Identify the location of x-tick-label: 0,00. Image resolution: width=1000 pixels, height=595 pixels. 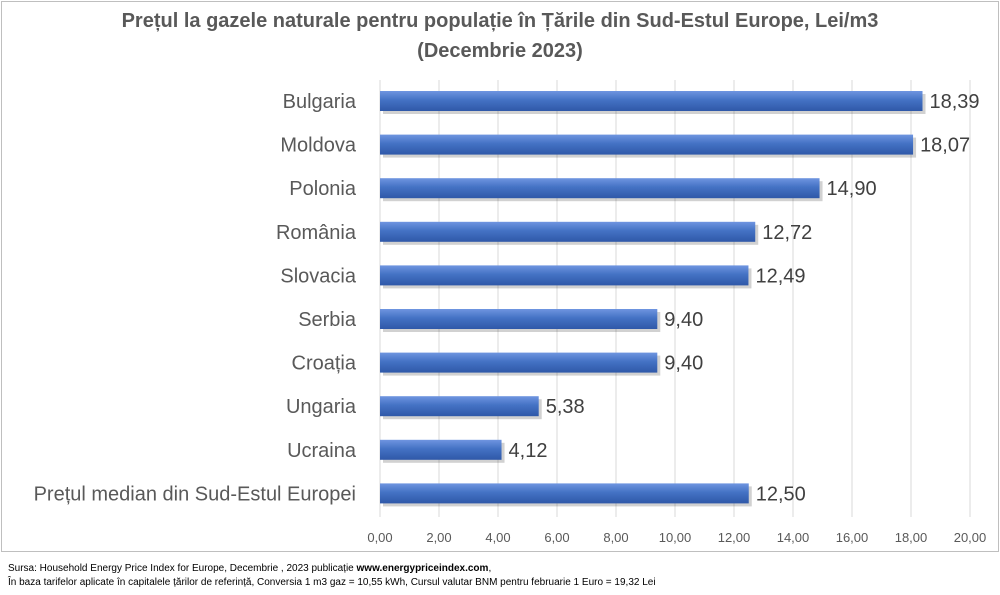
(379, 537).